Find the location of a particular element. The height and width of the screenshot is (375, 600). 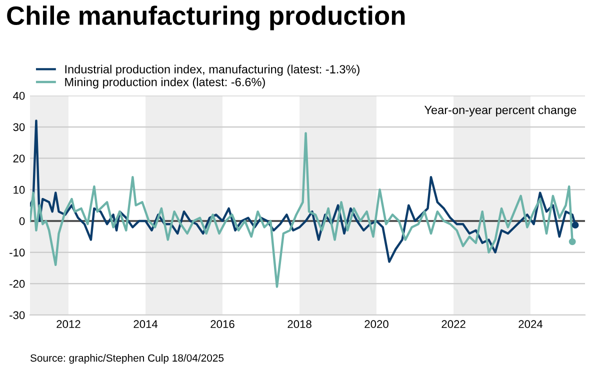

x-tick-label: 2012 is located at coordinates (68, 324).